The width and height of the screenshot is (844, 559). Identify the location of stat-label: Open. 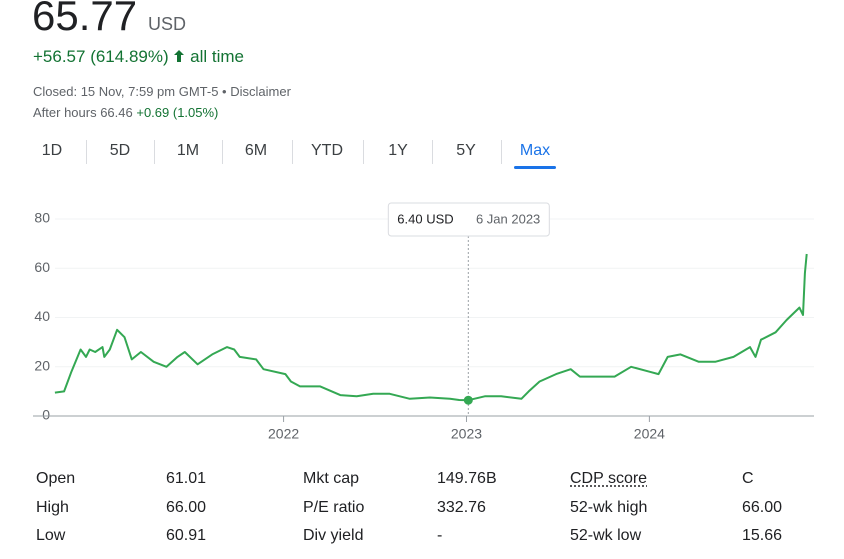
(56, 478).